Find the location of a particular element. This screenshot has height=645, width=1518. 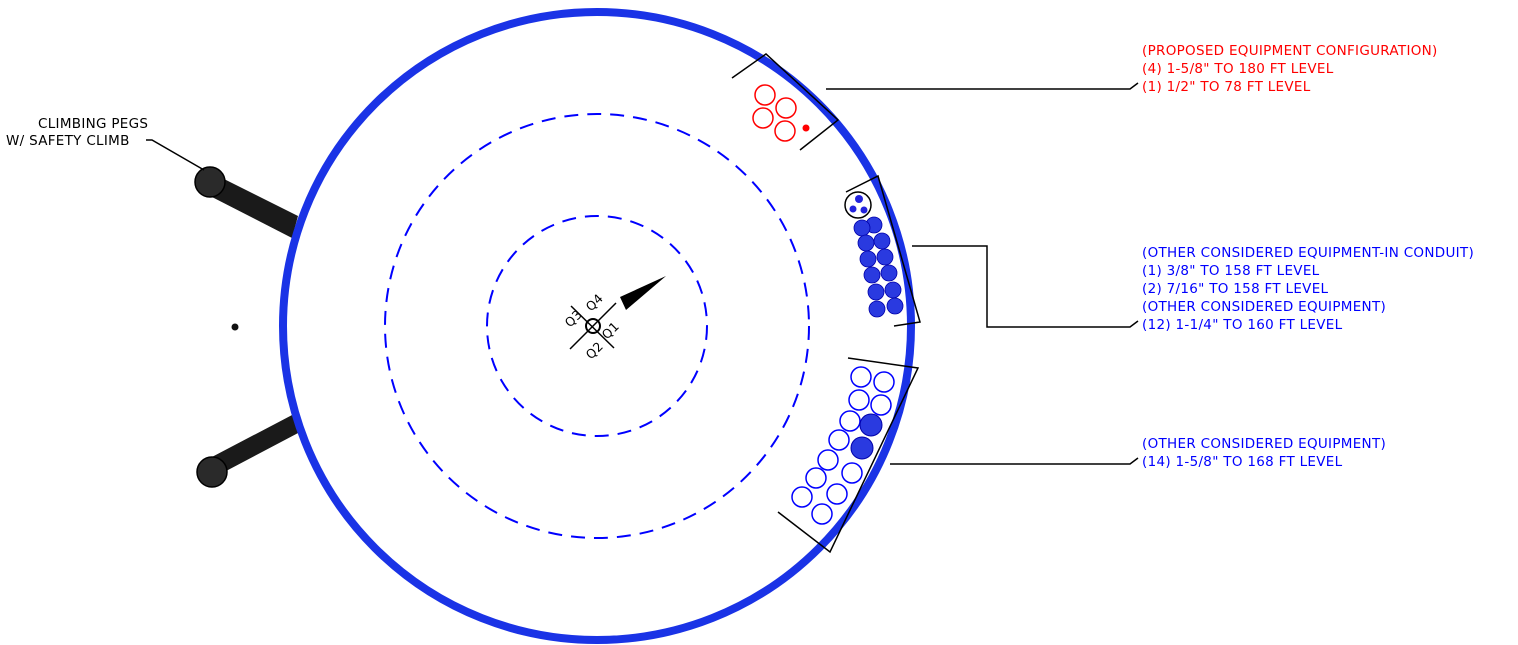

small-reference-dot is located at coordinates (235, 327).